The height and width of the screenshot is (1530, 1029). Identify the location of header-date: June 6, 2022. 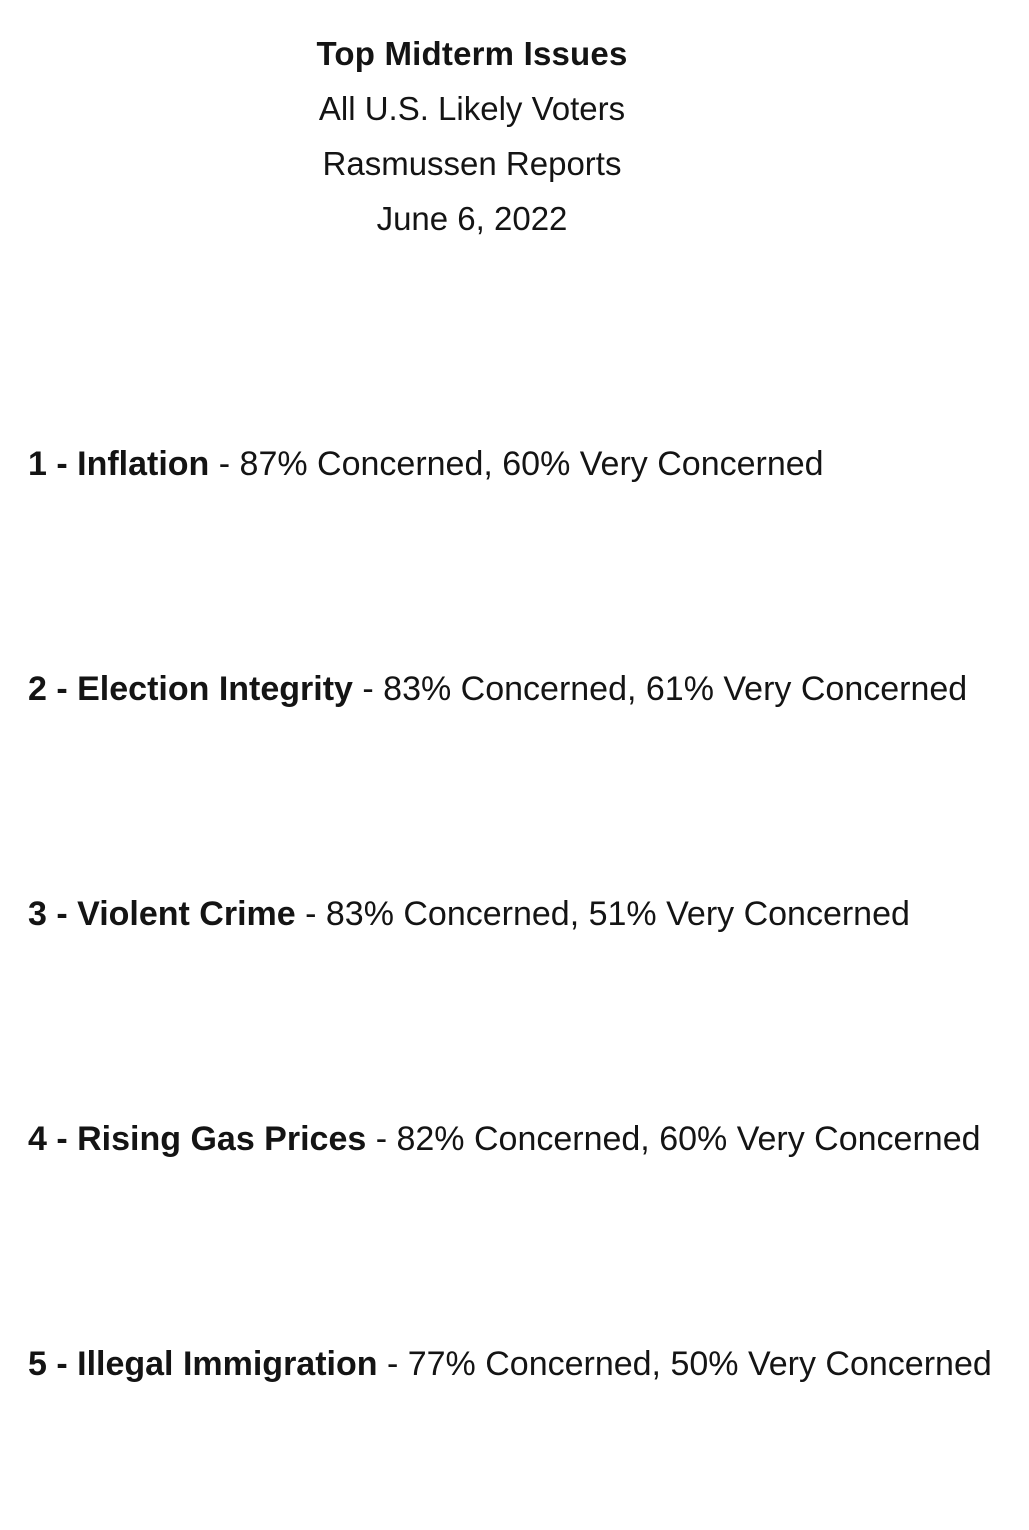
(472, 218).